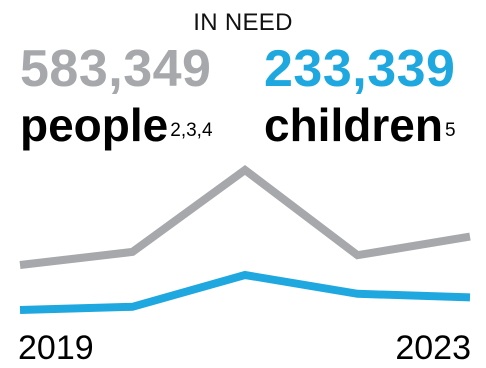 This screenshot has width=486, height=368. I want to click on people-stat: 583,349 people 2,3,4, so click(116, 95).